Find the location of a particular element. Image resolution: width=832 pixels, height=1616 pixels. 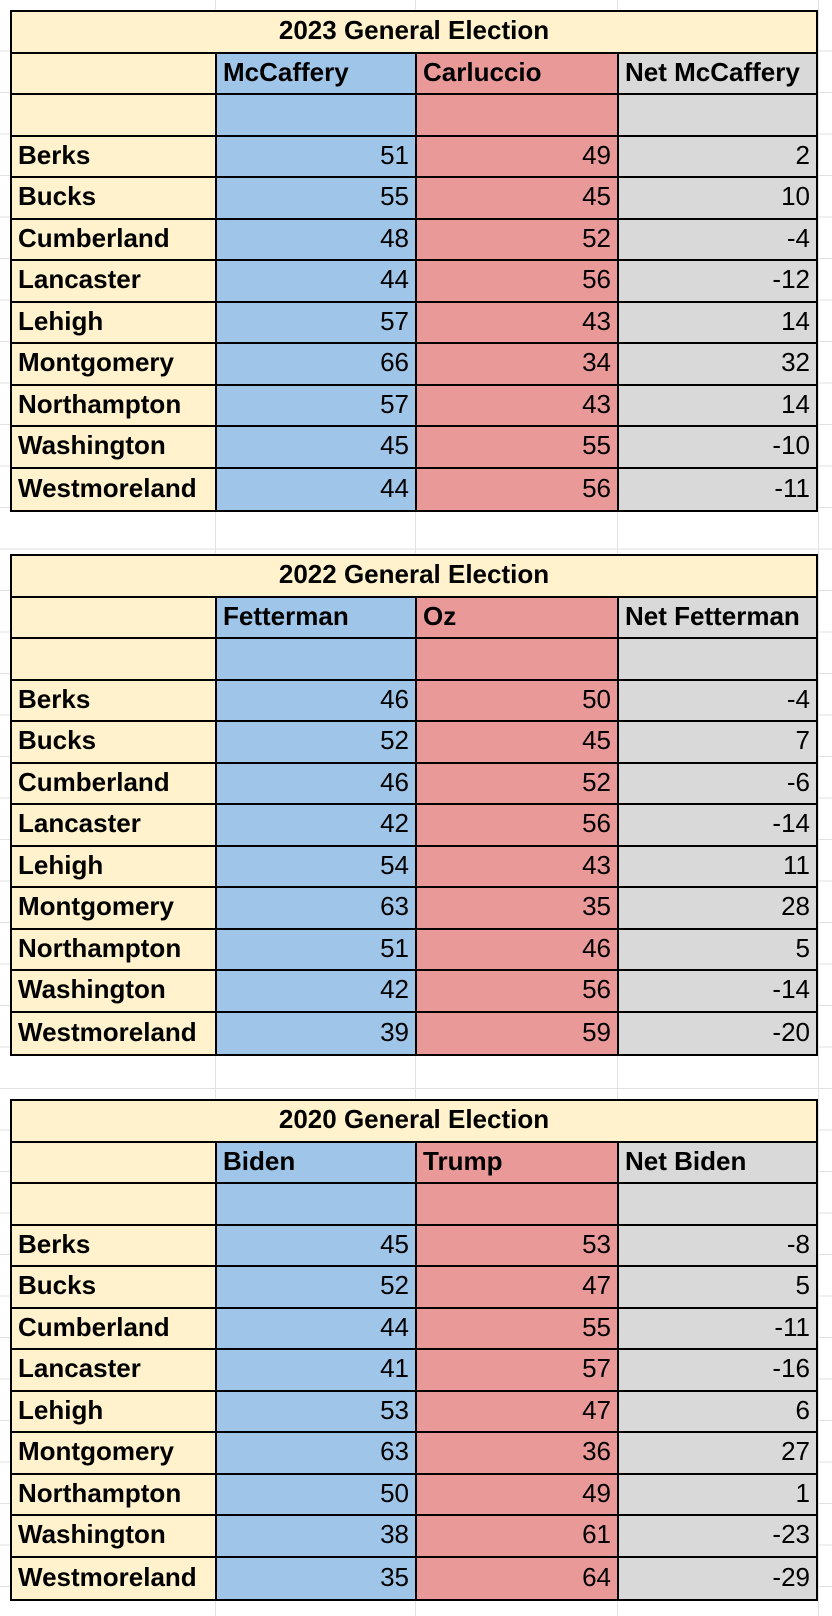

net-value-cell: -23 is located at coordinates (717, 1537).